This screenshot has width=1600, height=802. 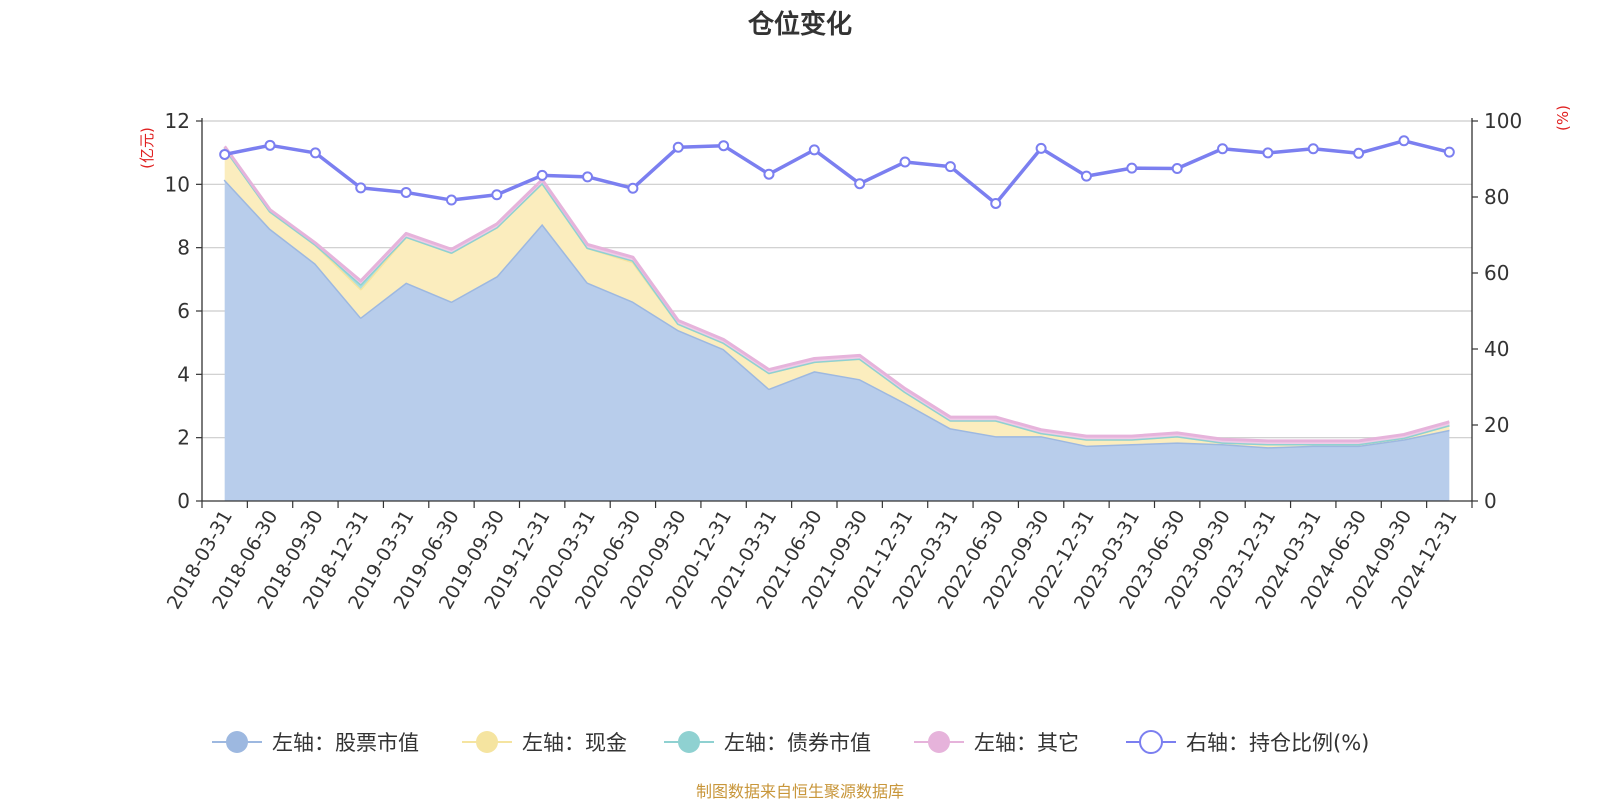 What do you see at coordinates (799, 791) in the screenshot?
I see `source-note: 制图数据来自恒生聚源数据库` at bounding box center [799, 791].